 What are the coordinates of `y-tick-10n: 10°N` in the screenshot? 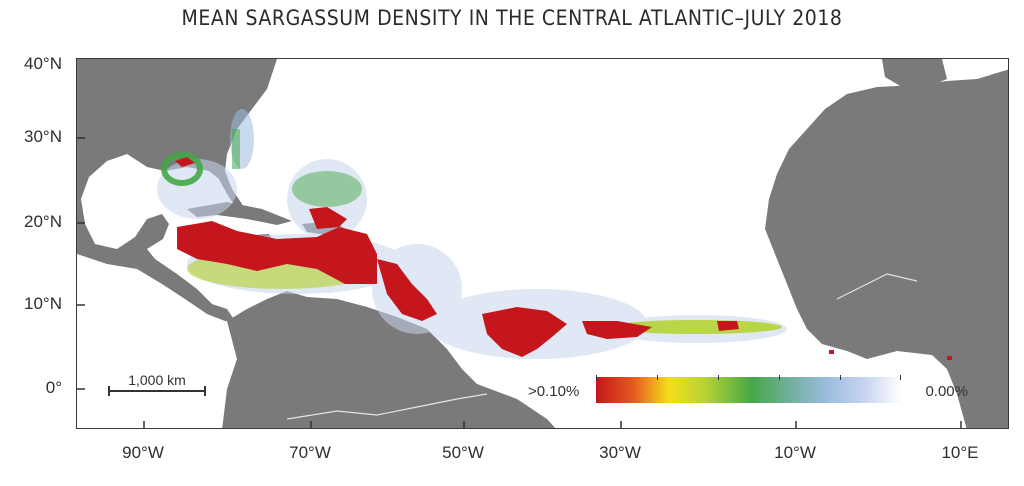 It's located at (43, 303).